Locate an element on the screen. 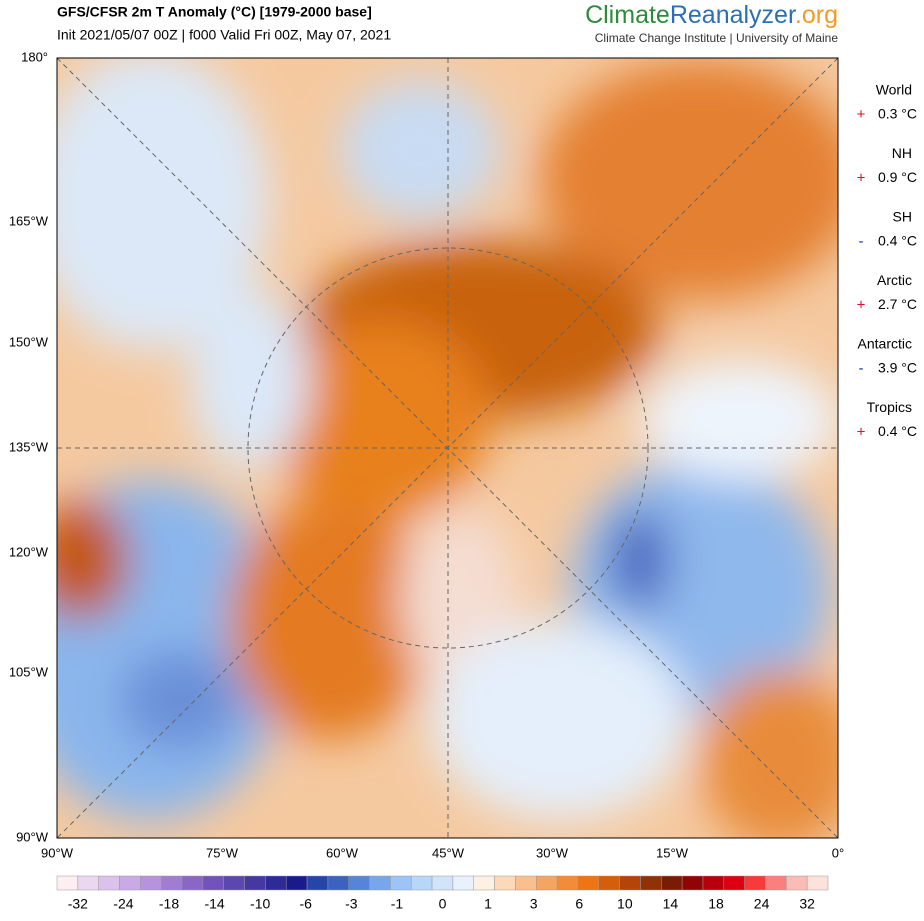 The height and width of the screenshot is (921, 924). lon-label: 0° is located at coordinates (838, 852).